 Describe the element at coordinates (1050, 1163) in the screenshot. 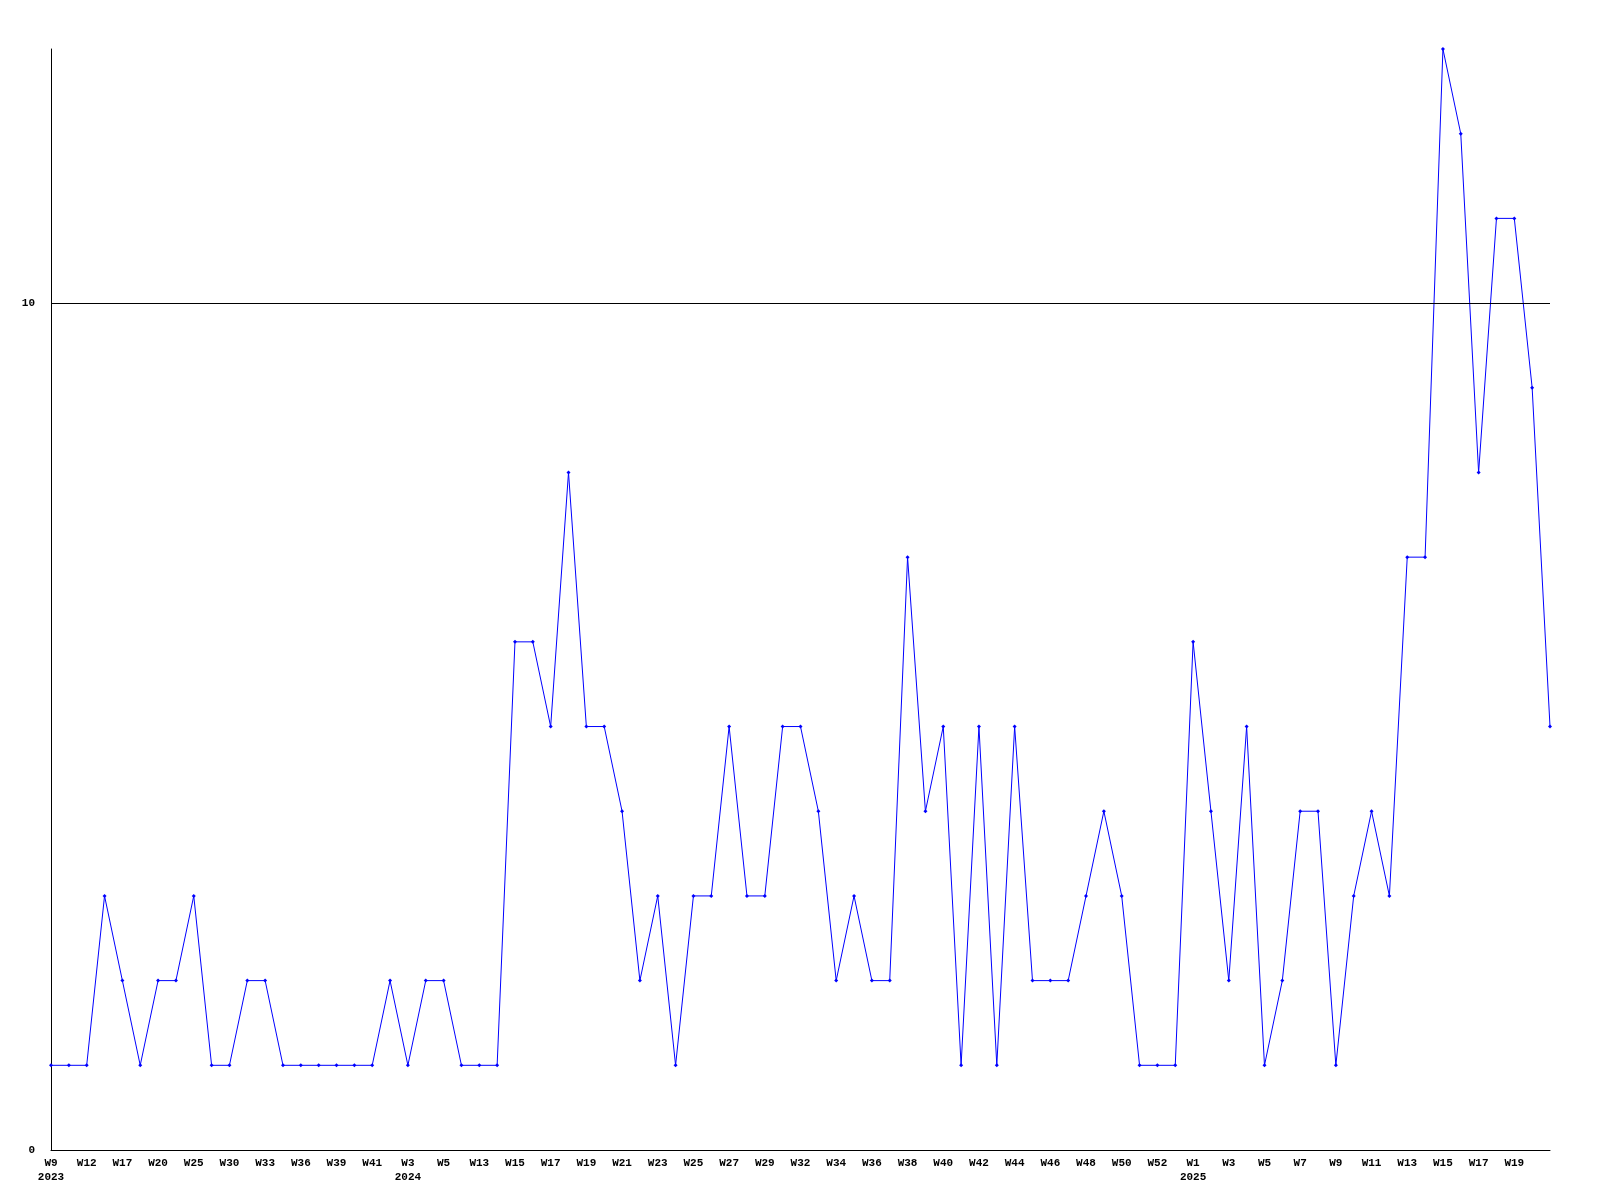

I see `x-tick-label: W46` at that location.